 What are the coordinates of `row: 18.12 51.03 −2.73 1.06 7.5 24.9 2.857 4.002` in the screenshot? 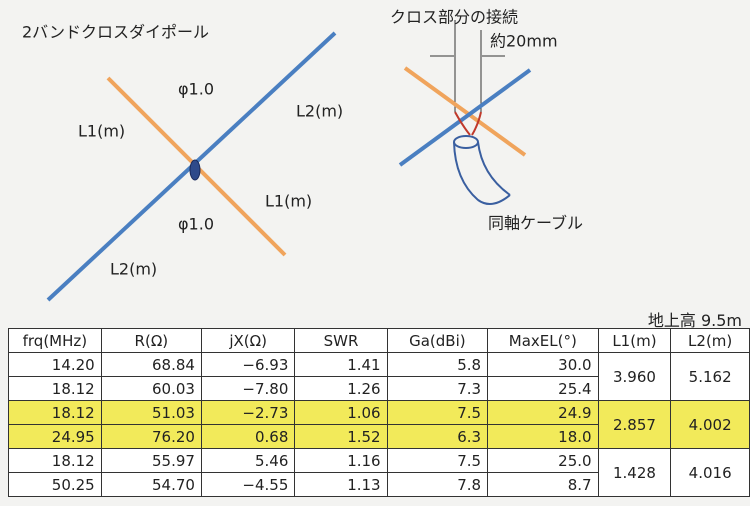 It's located at (379, 424).